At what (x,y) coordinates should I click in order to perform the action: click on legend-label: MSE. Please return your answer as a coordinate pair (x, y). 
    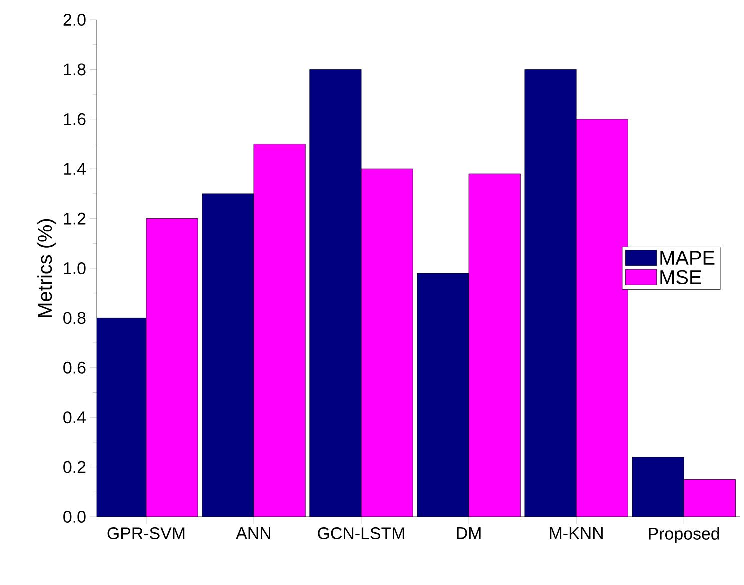
    Looking at the image, I should click on (681, 277).